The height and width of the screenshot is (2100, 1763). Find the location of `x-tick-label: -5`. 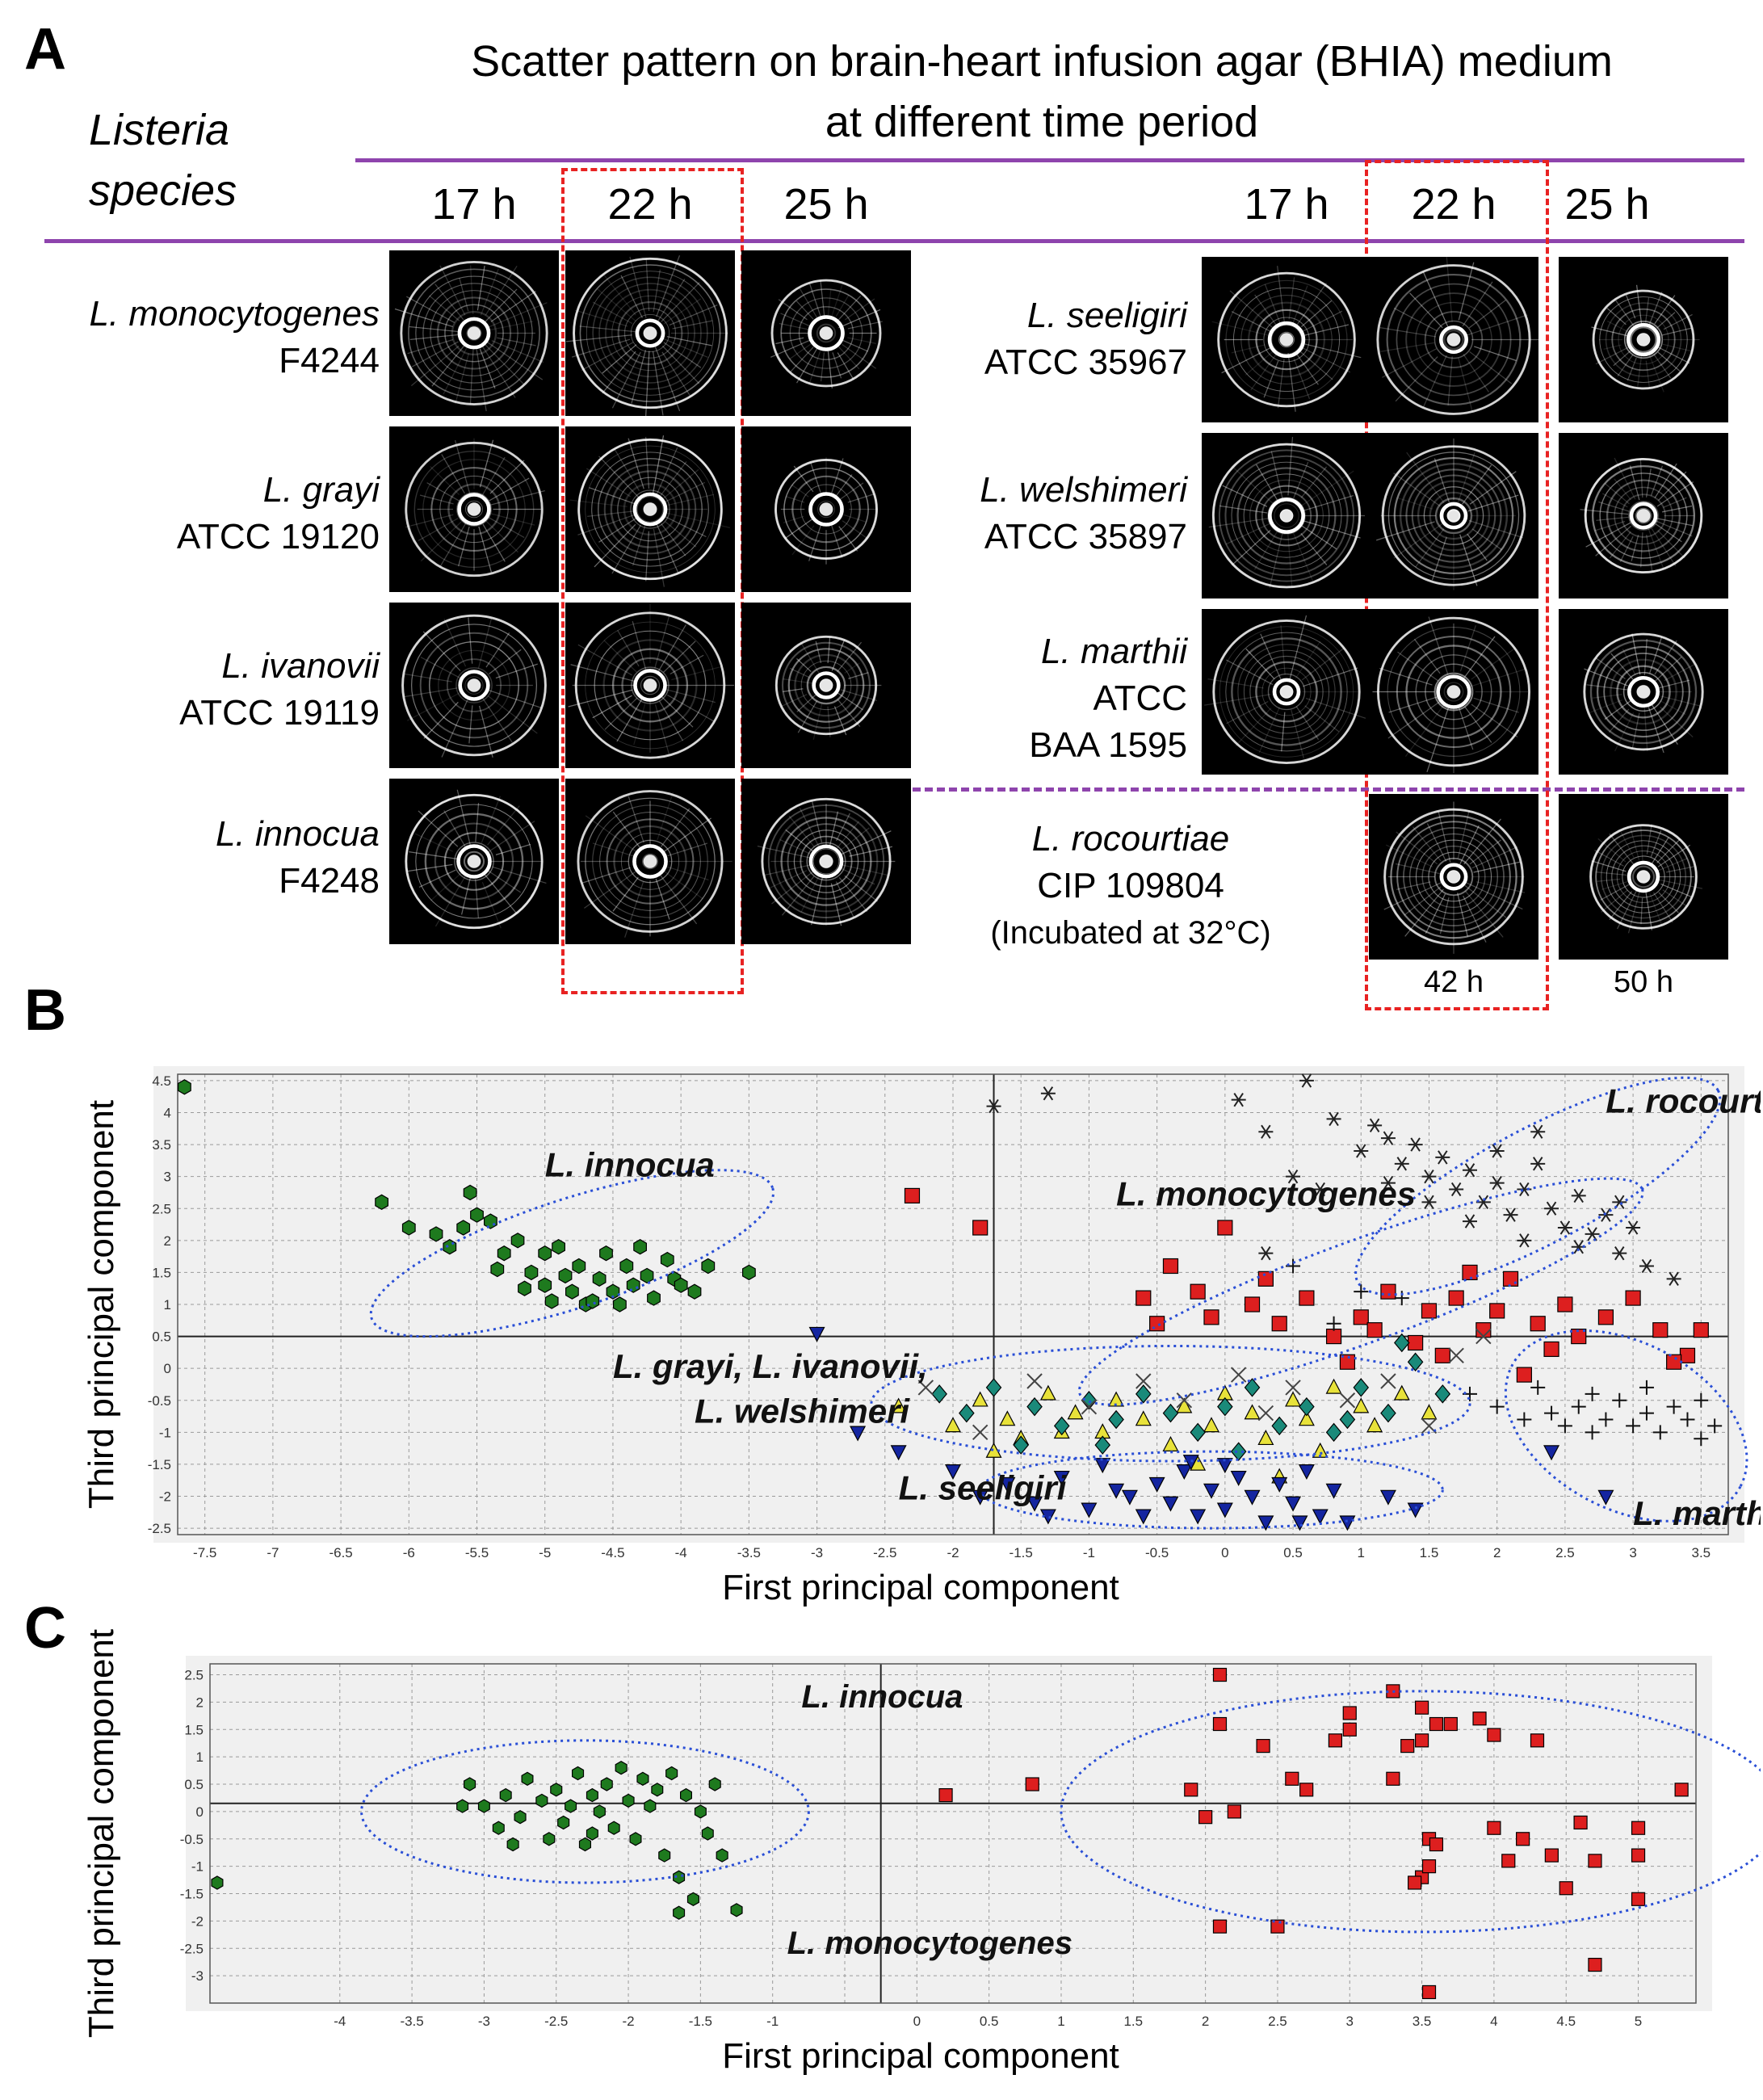

x-tick-label: -5 is located at coordinates (545, 1552).